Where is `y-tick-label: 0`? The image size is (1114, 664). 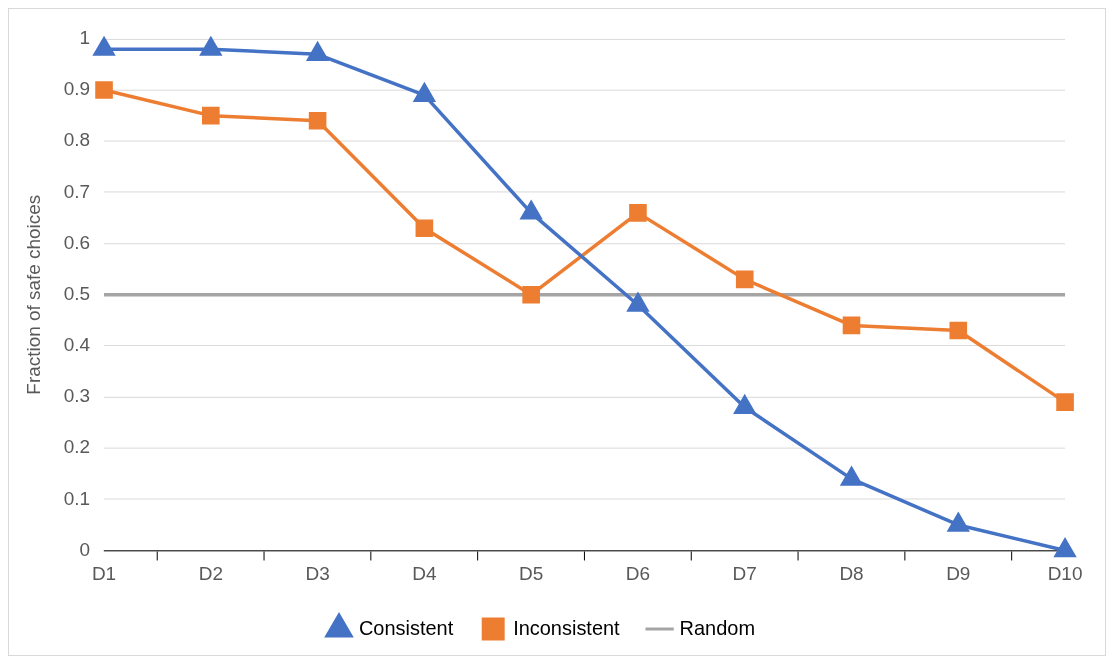
y-tick-label: 0 is located at coordinates (85, 549).